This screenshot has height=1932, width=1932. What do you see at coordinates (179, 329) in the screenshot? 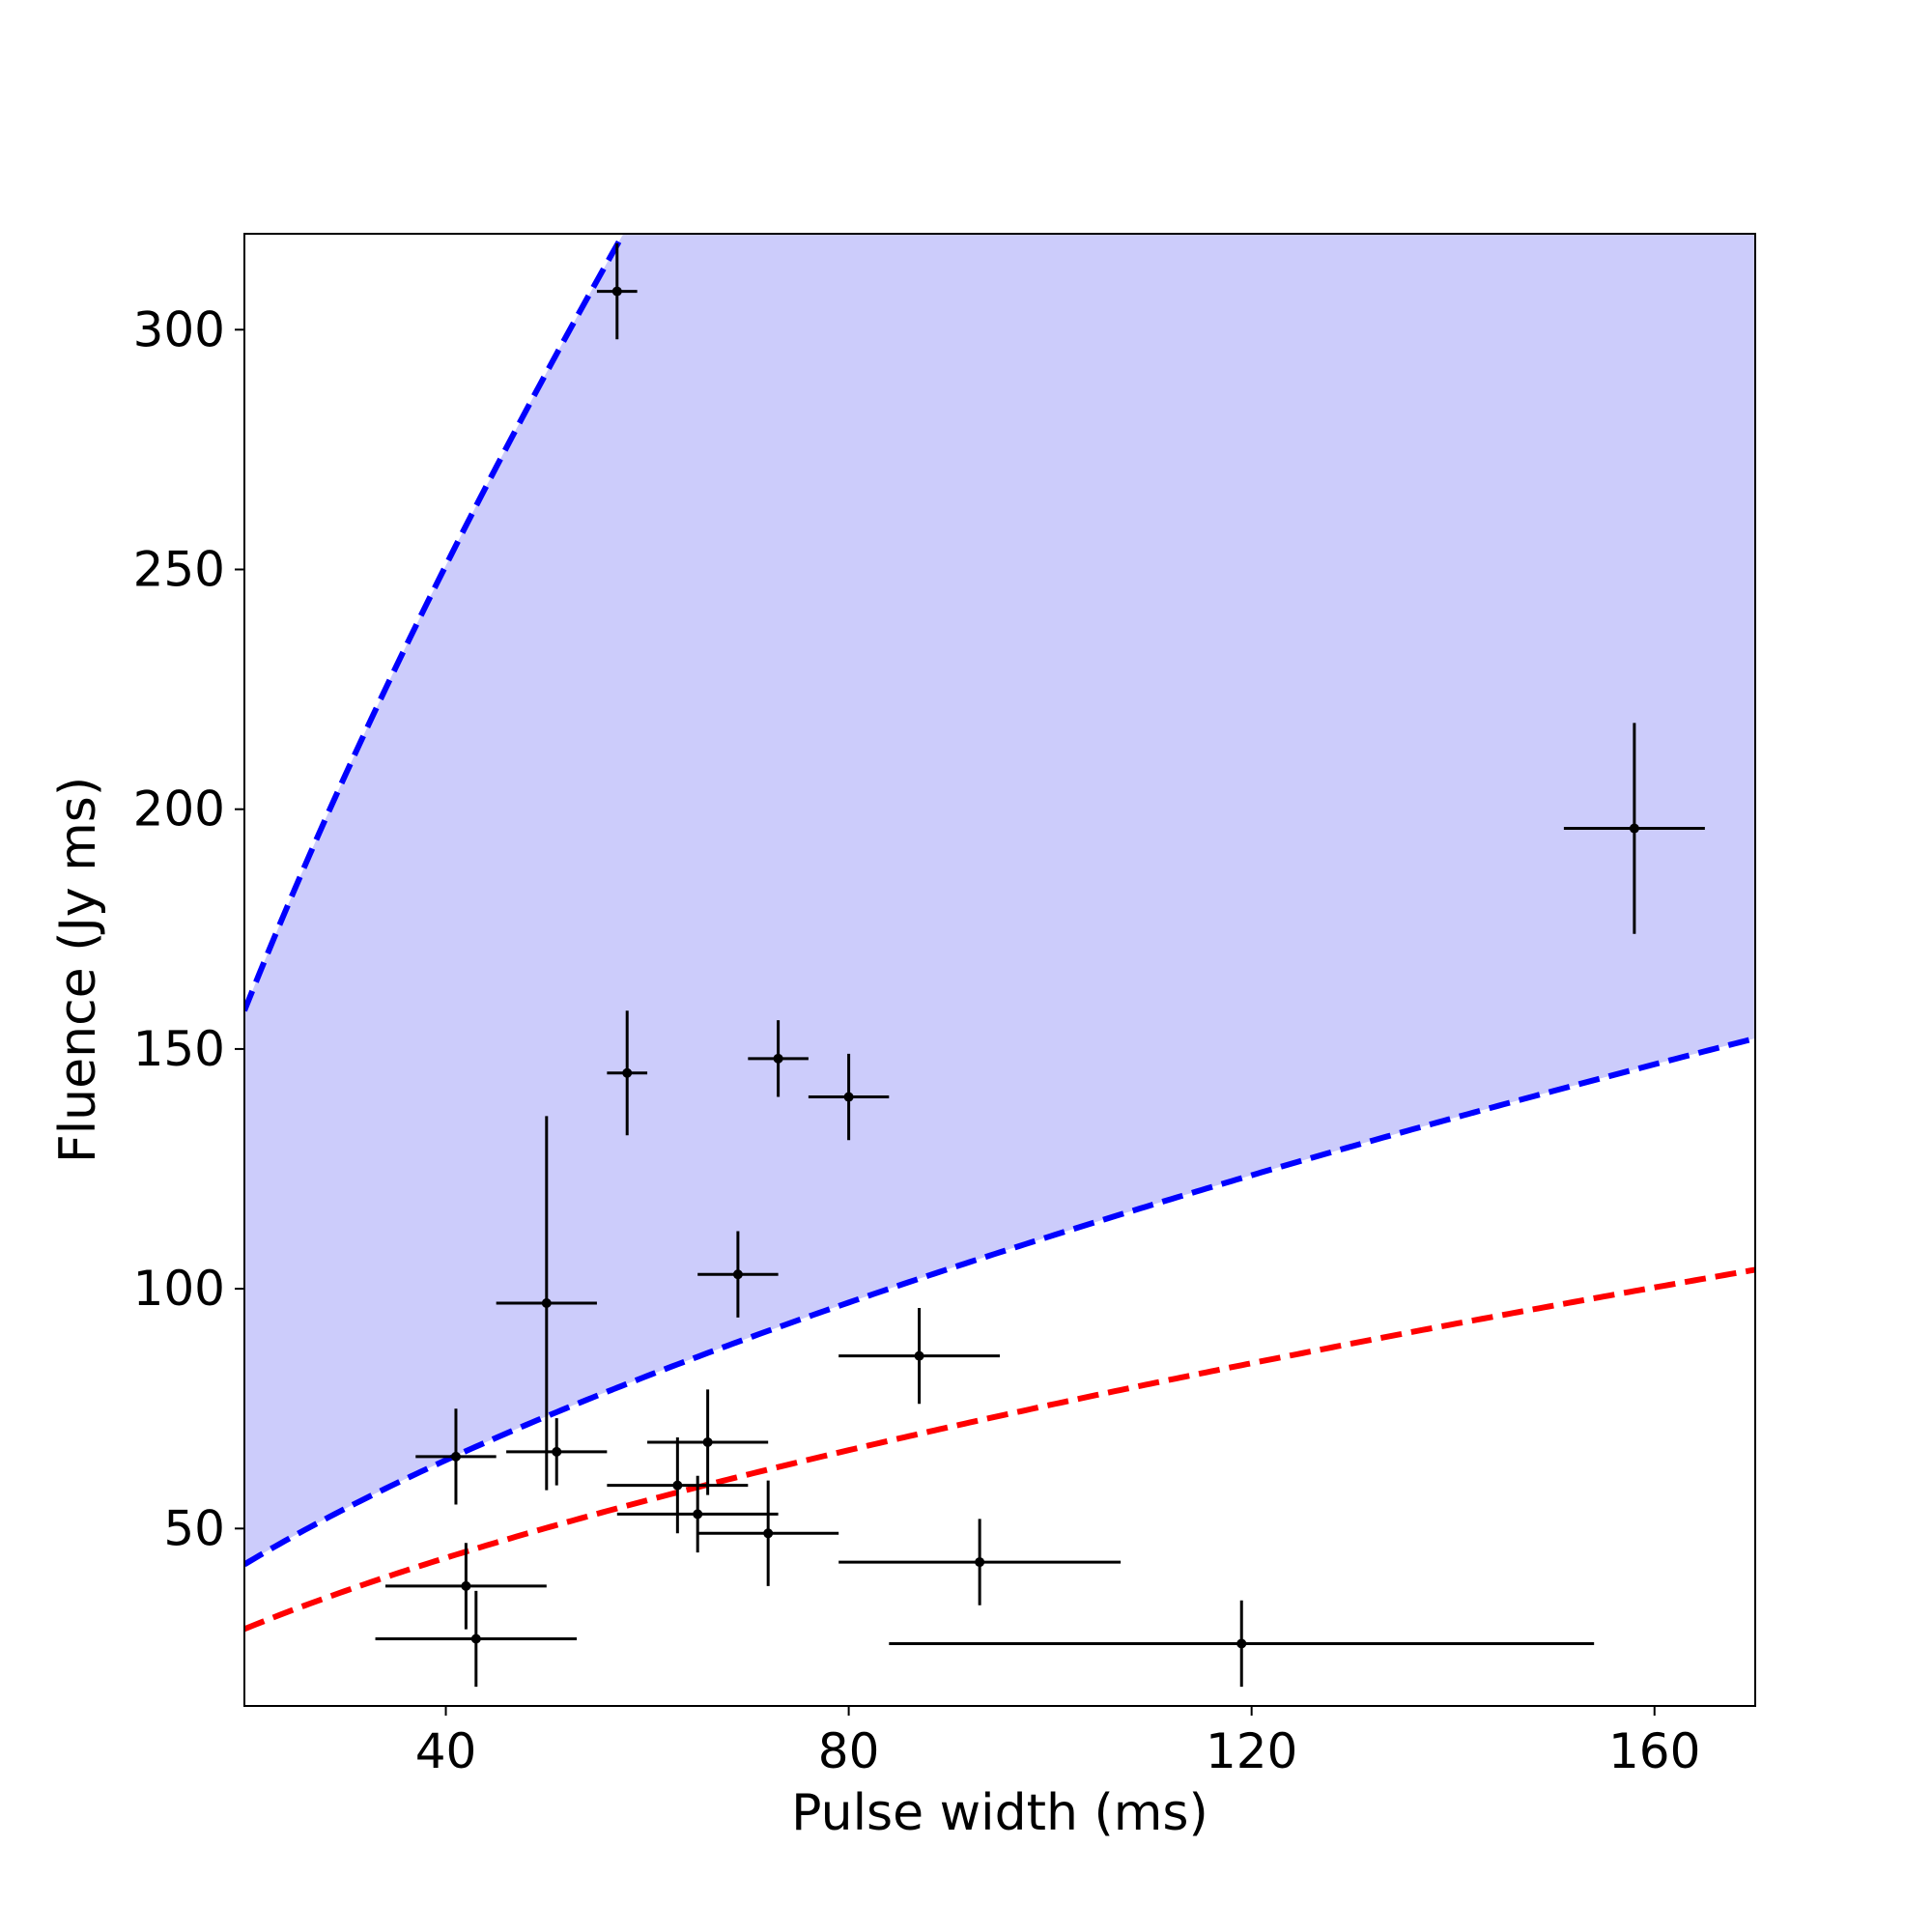
I see `y-tick-label: 300` at bounding box center [179, 329].